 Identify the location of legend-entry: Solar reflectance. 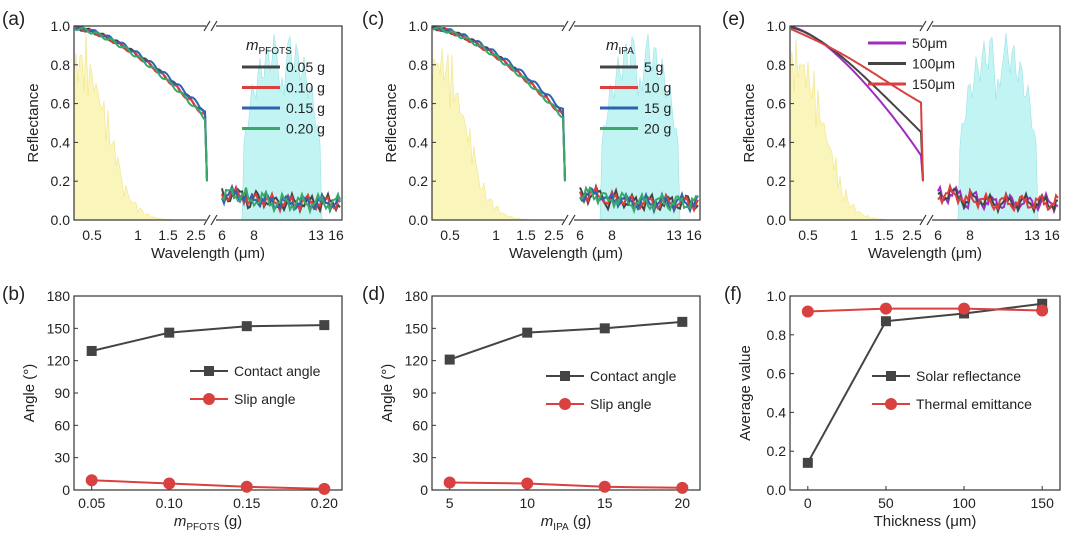
(968, 376).